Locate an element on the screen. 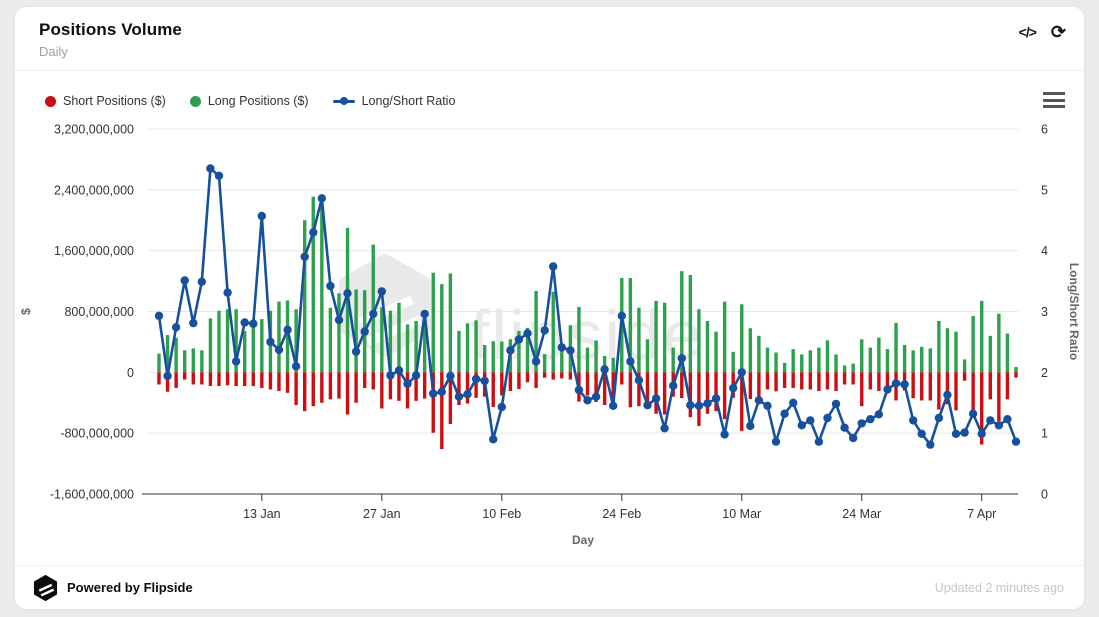 Image resolution: width=1099 pixels, height=617 pixels. legend-label: Long/Short Ratio is located at coordinates (408, 101).